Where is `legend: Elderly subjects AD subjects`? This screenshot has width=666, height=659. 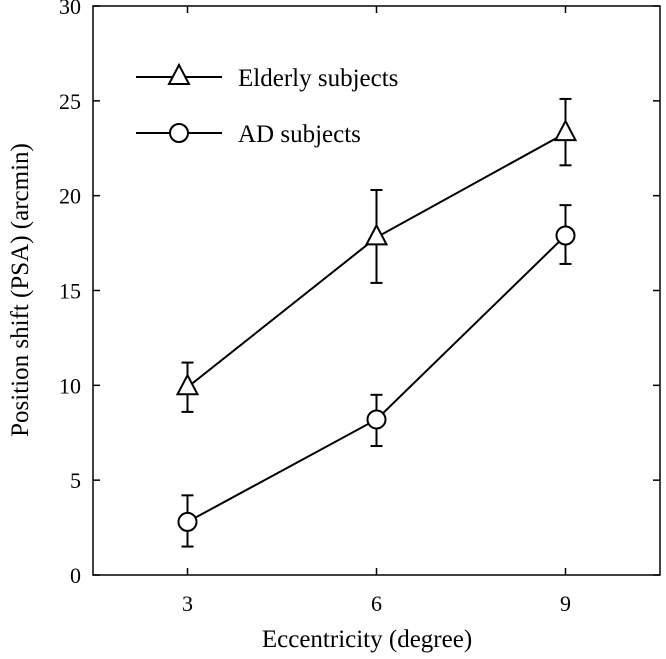
legend: Elderly subjects AD subjects is located at coordinates (267, 105).